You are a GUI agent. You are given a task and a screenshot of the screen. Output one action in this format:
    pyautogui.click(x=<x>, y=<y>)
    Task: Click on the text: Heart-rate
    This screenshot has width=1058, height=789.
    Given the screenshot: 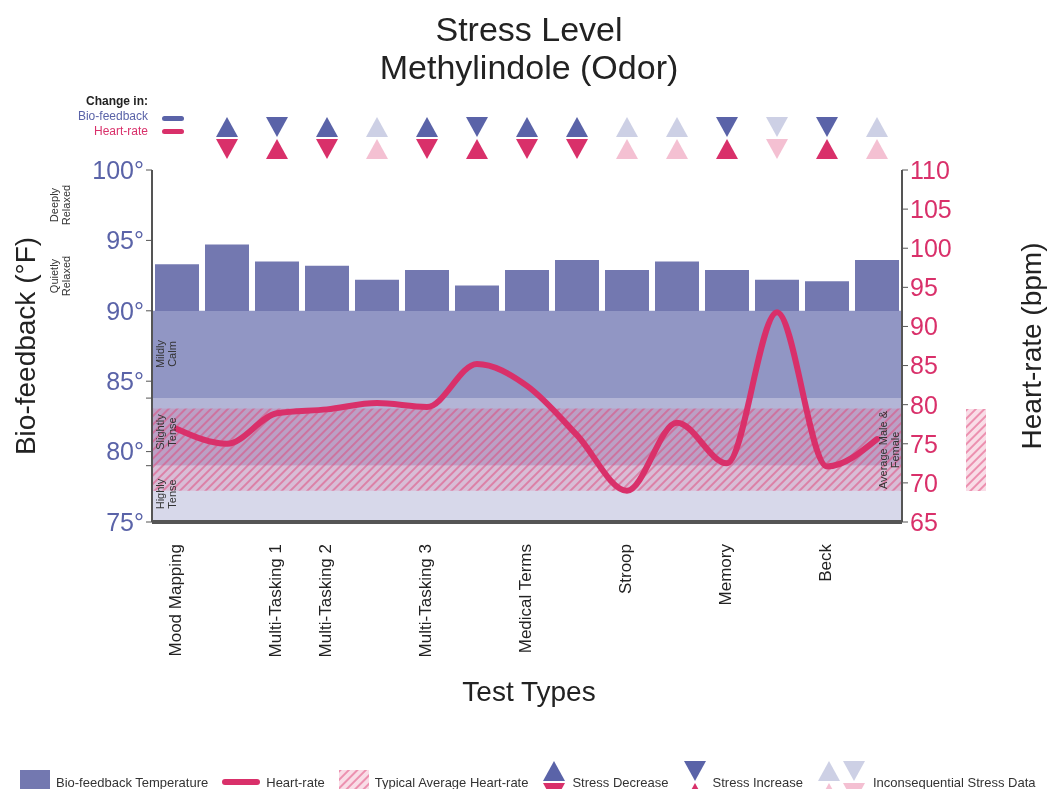 What is the action you would take?
    pyautogui.click(x=120, y=131)
    